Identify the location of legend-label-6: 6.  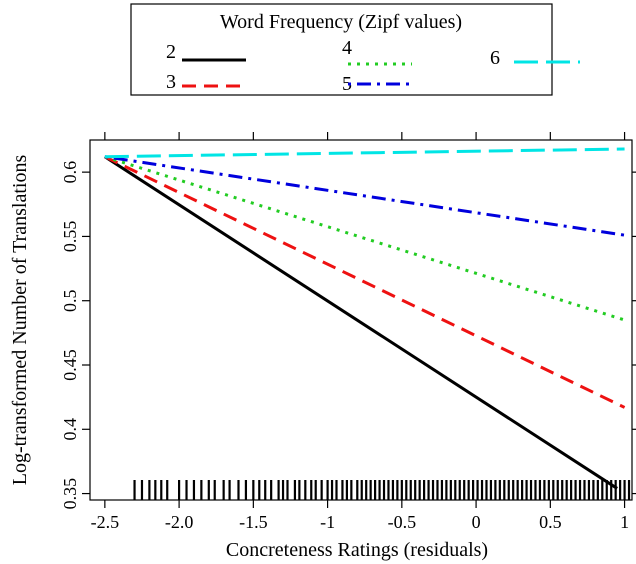
(495, 58).